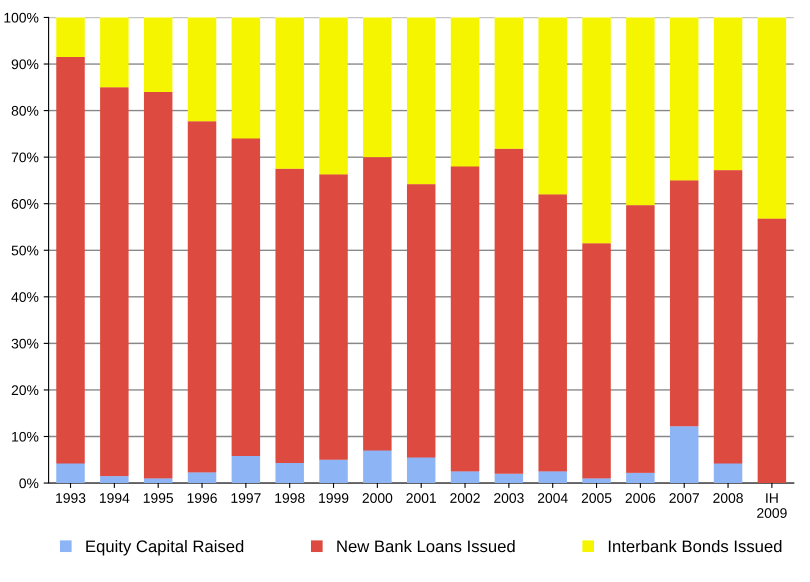 The height and width of the screenshot is (582, 810). What do you see at coordinates (246, 498) in the screenshot?
I see `x-tick-label: 1997` at bounding box center [246, 498].